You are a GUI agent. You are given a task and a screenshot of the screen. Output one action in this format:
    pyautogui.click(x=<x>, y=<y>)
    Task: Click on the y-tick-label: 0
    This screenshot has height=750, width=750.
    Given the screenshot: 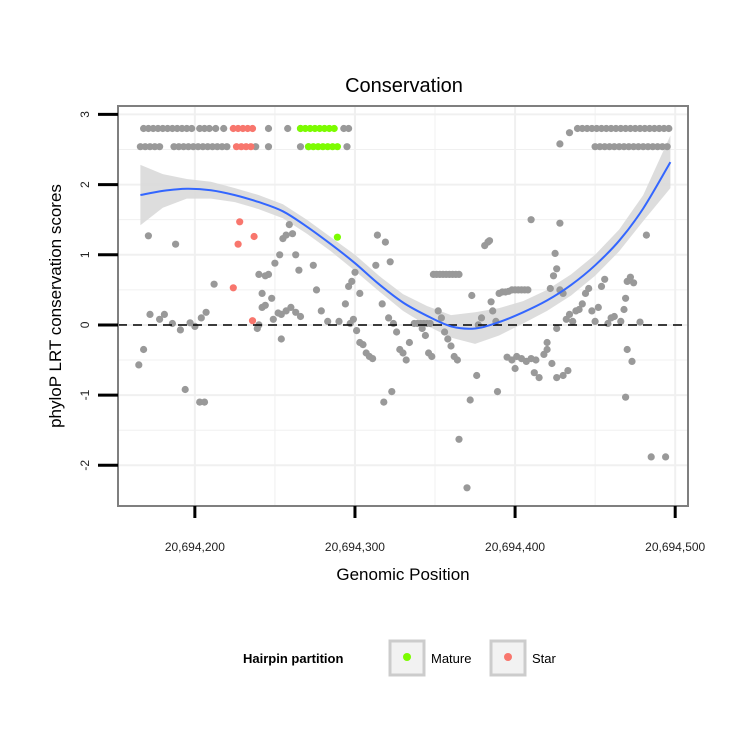 What is the action you would take?
    pyautogui.click(x=85, y=324)
    